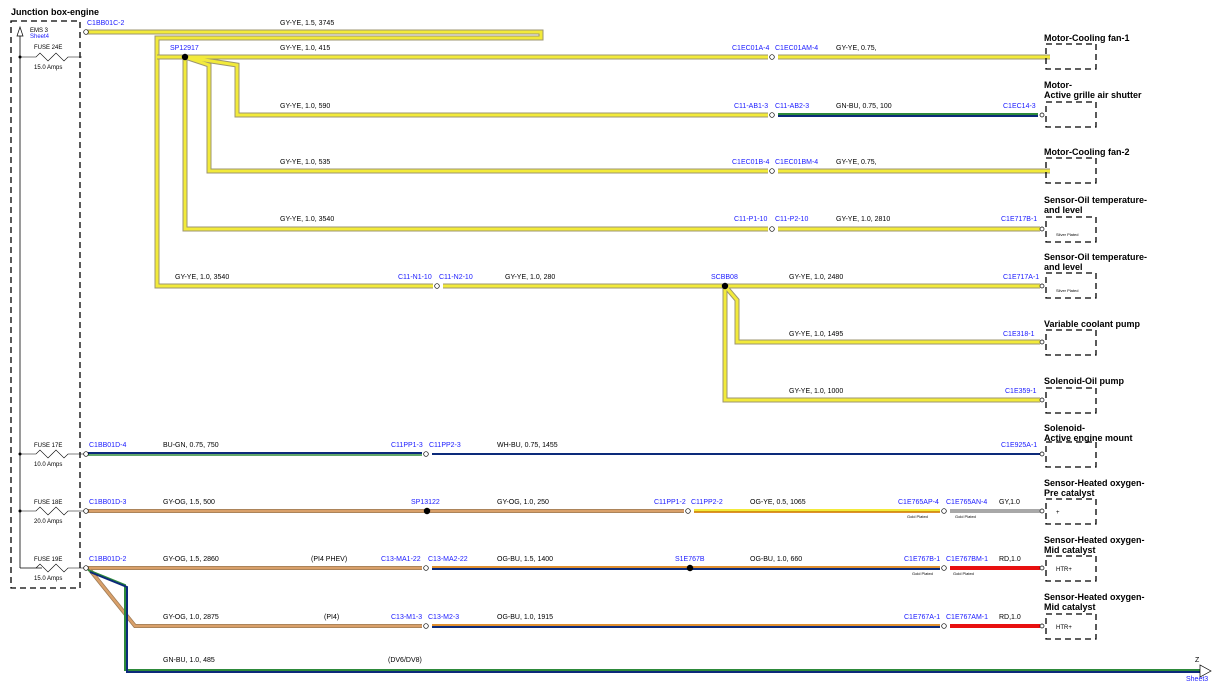  What do you see at coordinates (1071, 568) in the screenshot?
I see `component-mid1` at bounding box center [1071, 568].